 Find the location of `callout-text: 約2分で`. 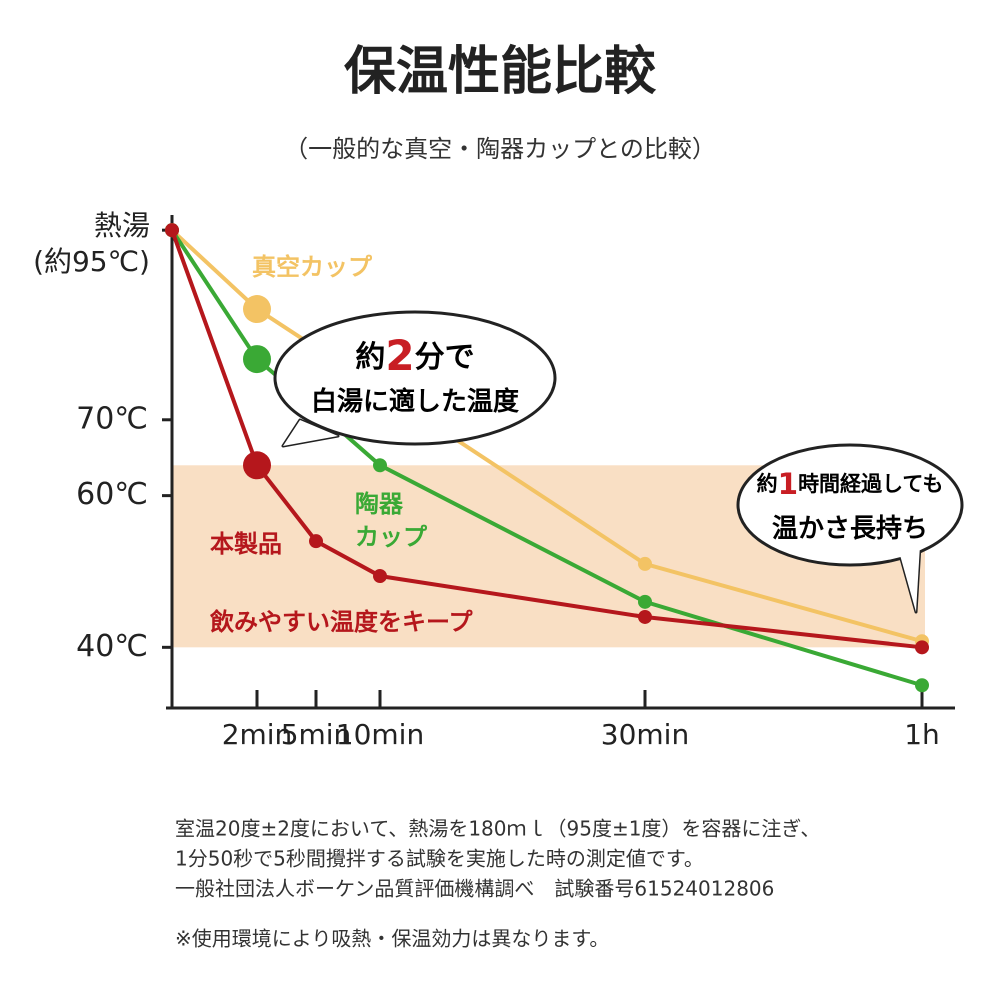

callout-text: 約2分で is located at coordinates (414, 355).